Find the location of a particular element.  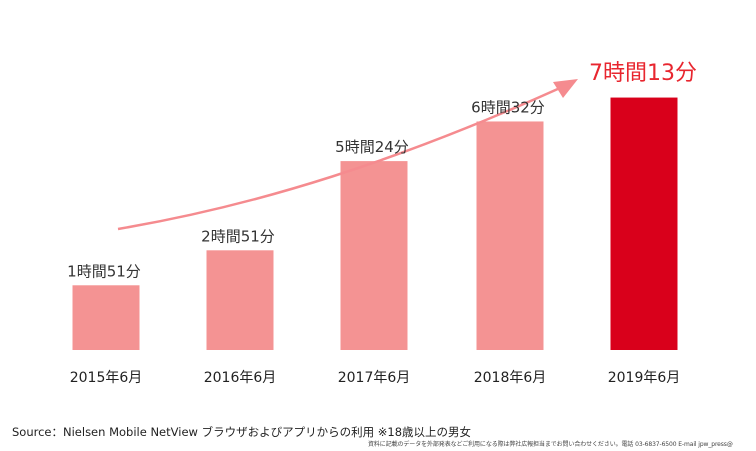

x-tick-label-3: 2018年6月 is located at coordinates (510, 378).